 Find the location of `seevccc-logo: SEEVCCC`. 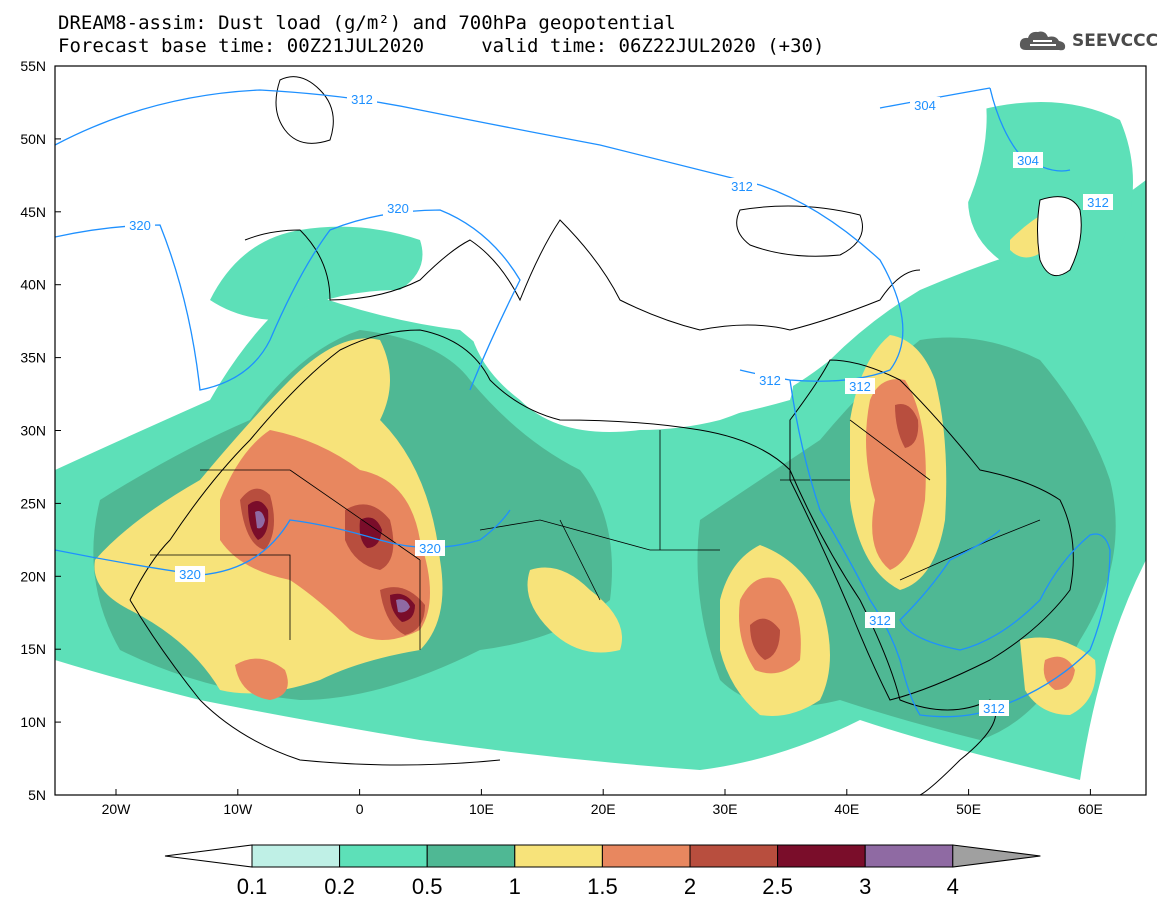

seevccc-logo: SEEVCCC is located at coordinates (1088, 41).